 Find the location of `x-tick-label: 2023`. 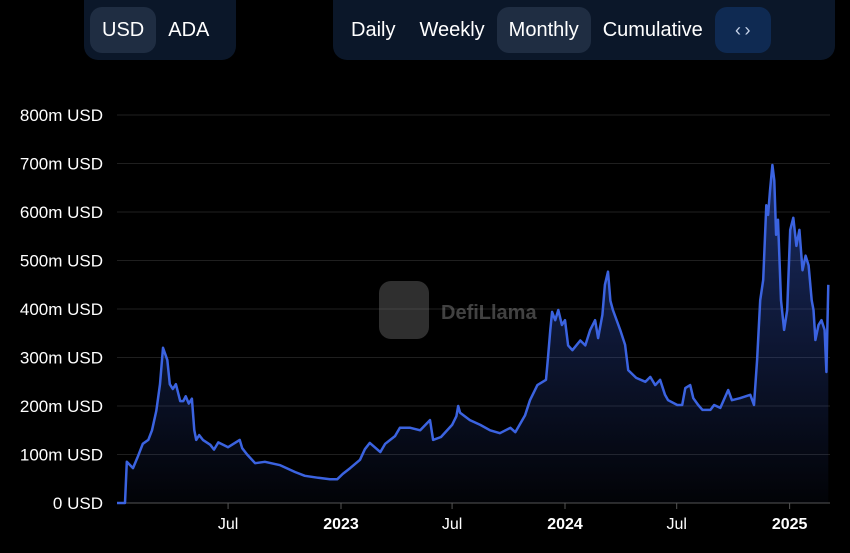

x-tick-label: 2023 is located at coordinates (341, 524).